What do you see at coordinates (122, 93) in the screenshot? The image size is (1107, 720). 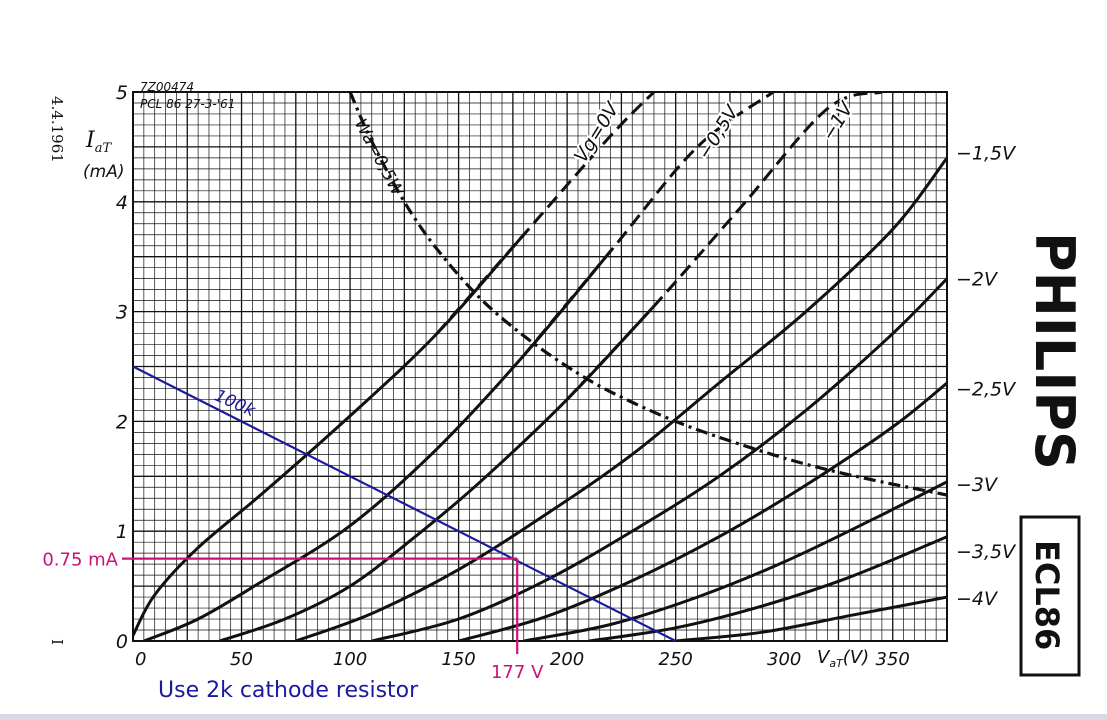 I see `y-tick-label: 5` at bounding box center [122, 93].